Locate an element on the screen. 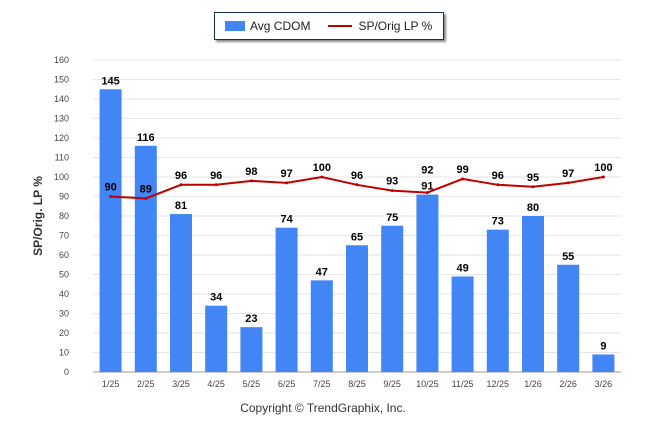 This screenshot has height=434, width=646. legend: Avg CDOM SP/Orig LP % is located at coordinates (329, 26).